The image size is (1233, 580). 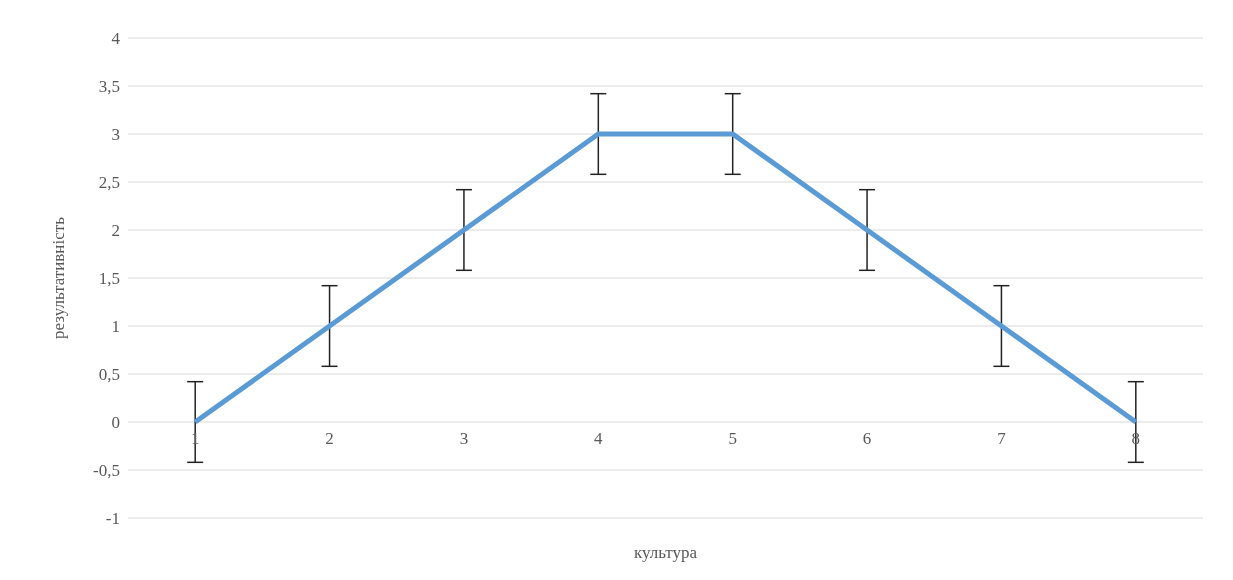 I want to click on y-tick-label: -0,5, so click(x=106, y=471).